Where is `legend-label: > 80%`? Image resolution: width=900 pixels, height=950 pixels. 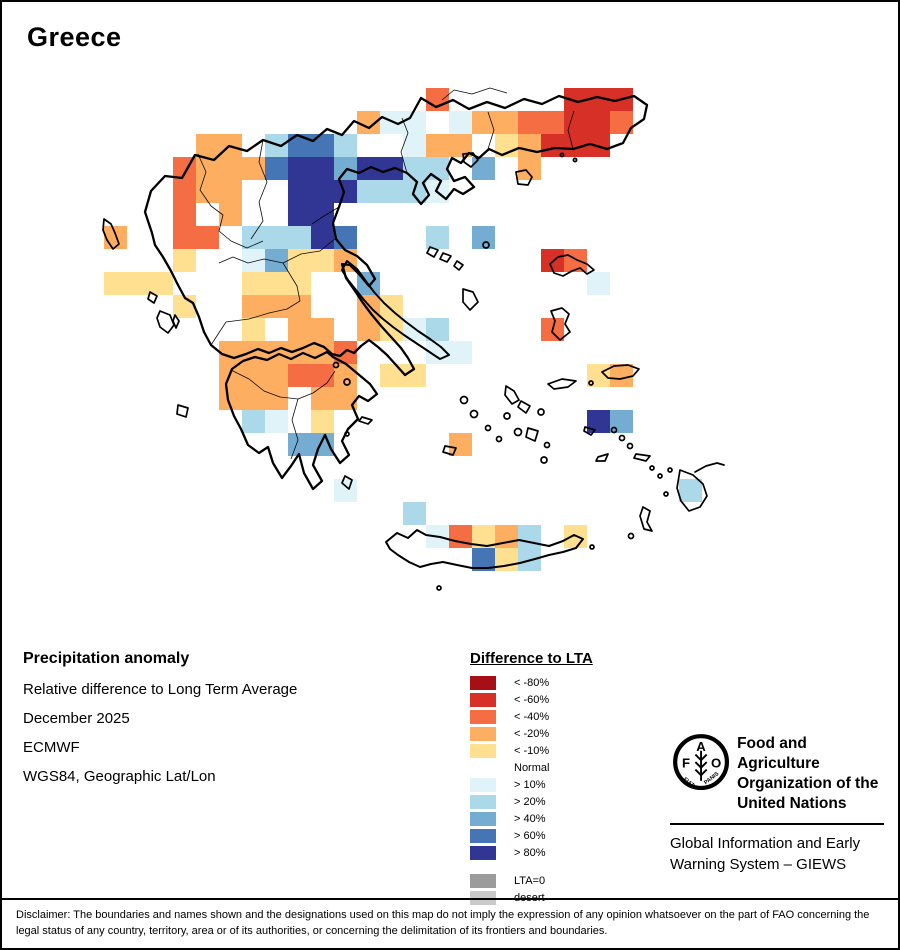 legend-label: > 80% is located at coordinates (530, 852).